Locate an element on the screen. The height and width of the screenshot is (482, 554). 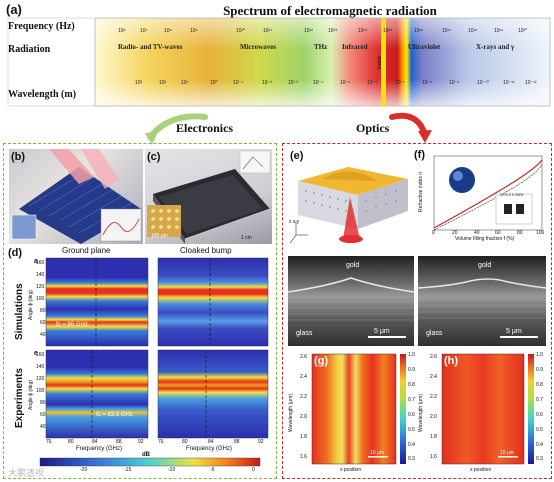
cbar-tick: -5 is located at coordinates (212, 470).